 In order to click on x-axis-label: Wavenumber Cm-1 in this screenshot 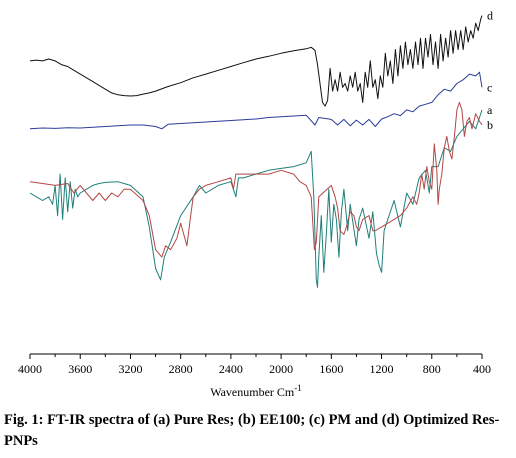, I will do `click(256, 391)`.